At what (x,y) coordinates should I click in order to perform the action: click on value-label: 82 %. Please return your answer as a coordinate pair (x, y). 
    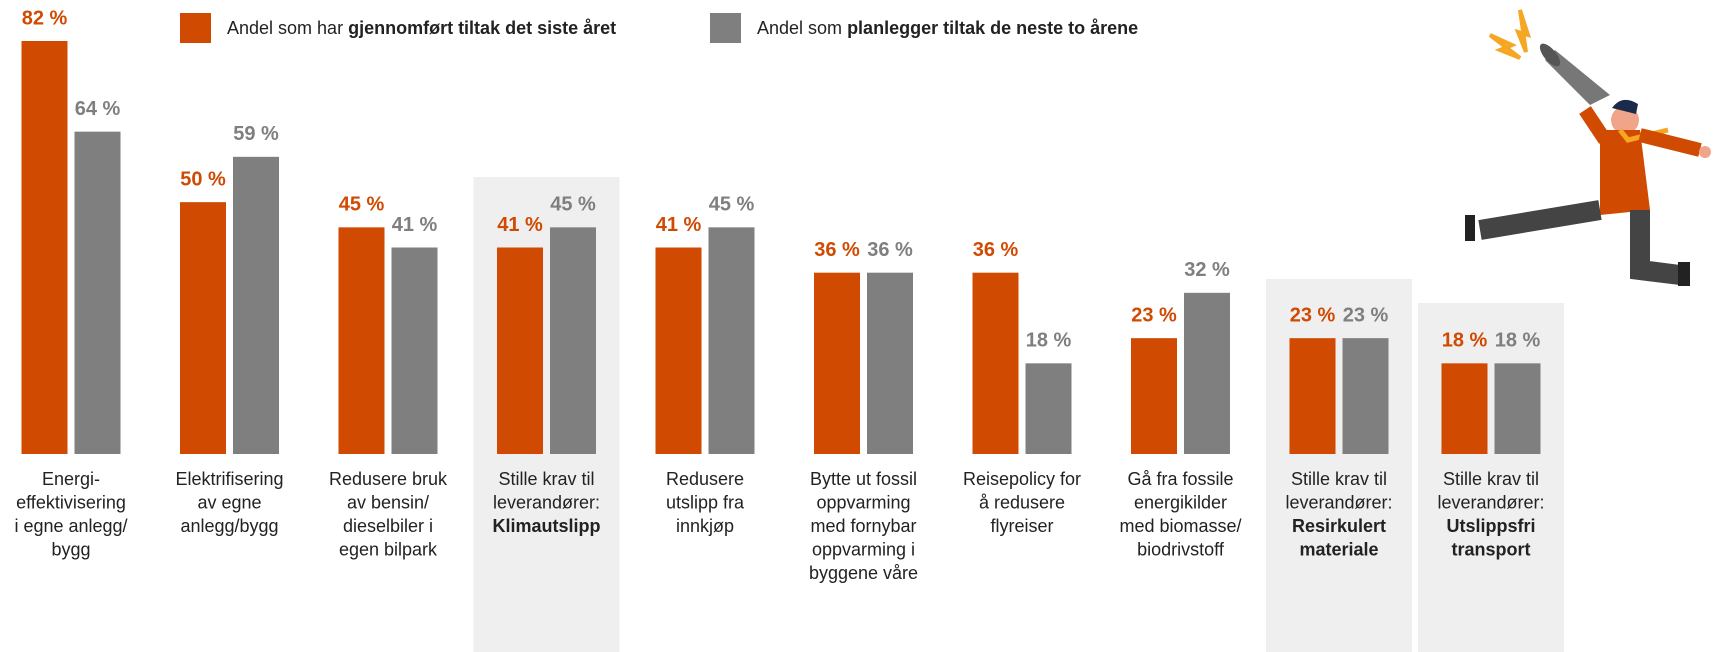
    Looking at the image, I should click on (45, 18).